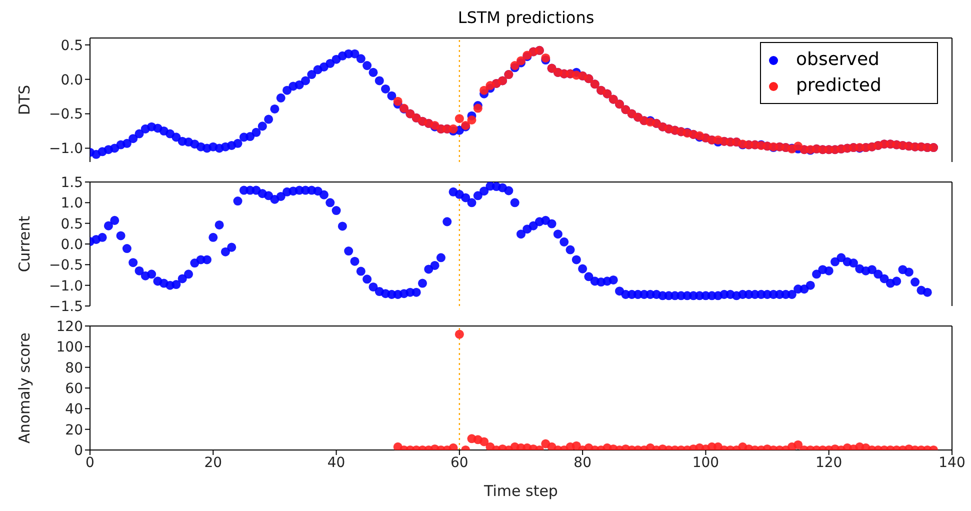 The width and height of the screenshot is (971, 511). What do you see at coordinates (24, 244) in the screenshot?
I see `y-axis-title: Current` at bounding box center [24, 244].